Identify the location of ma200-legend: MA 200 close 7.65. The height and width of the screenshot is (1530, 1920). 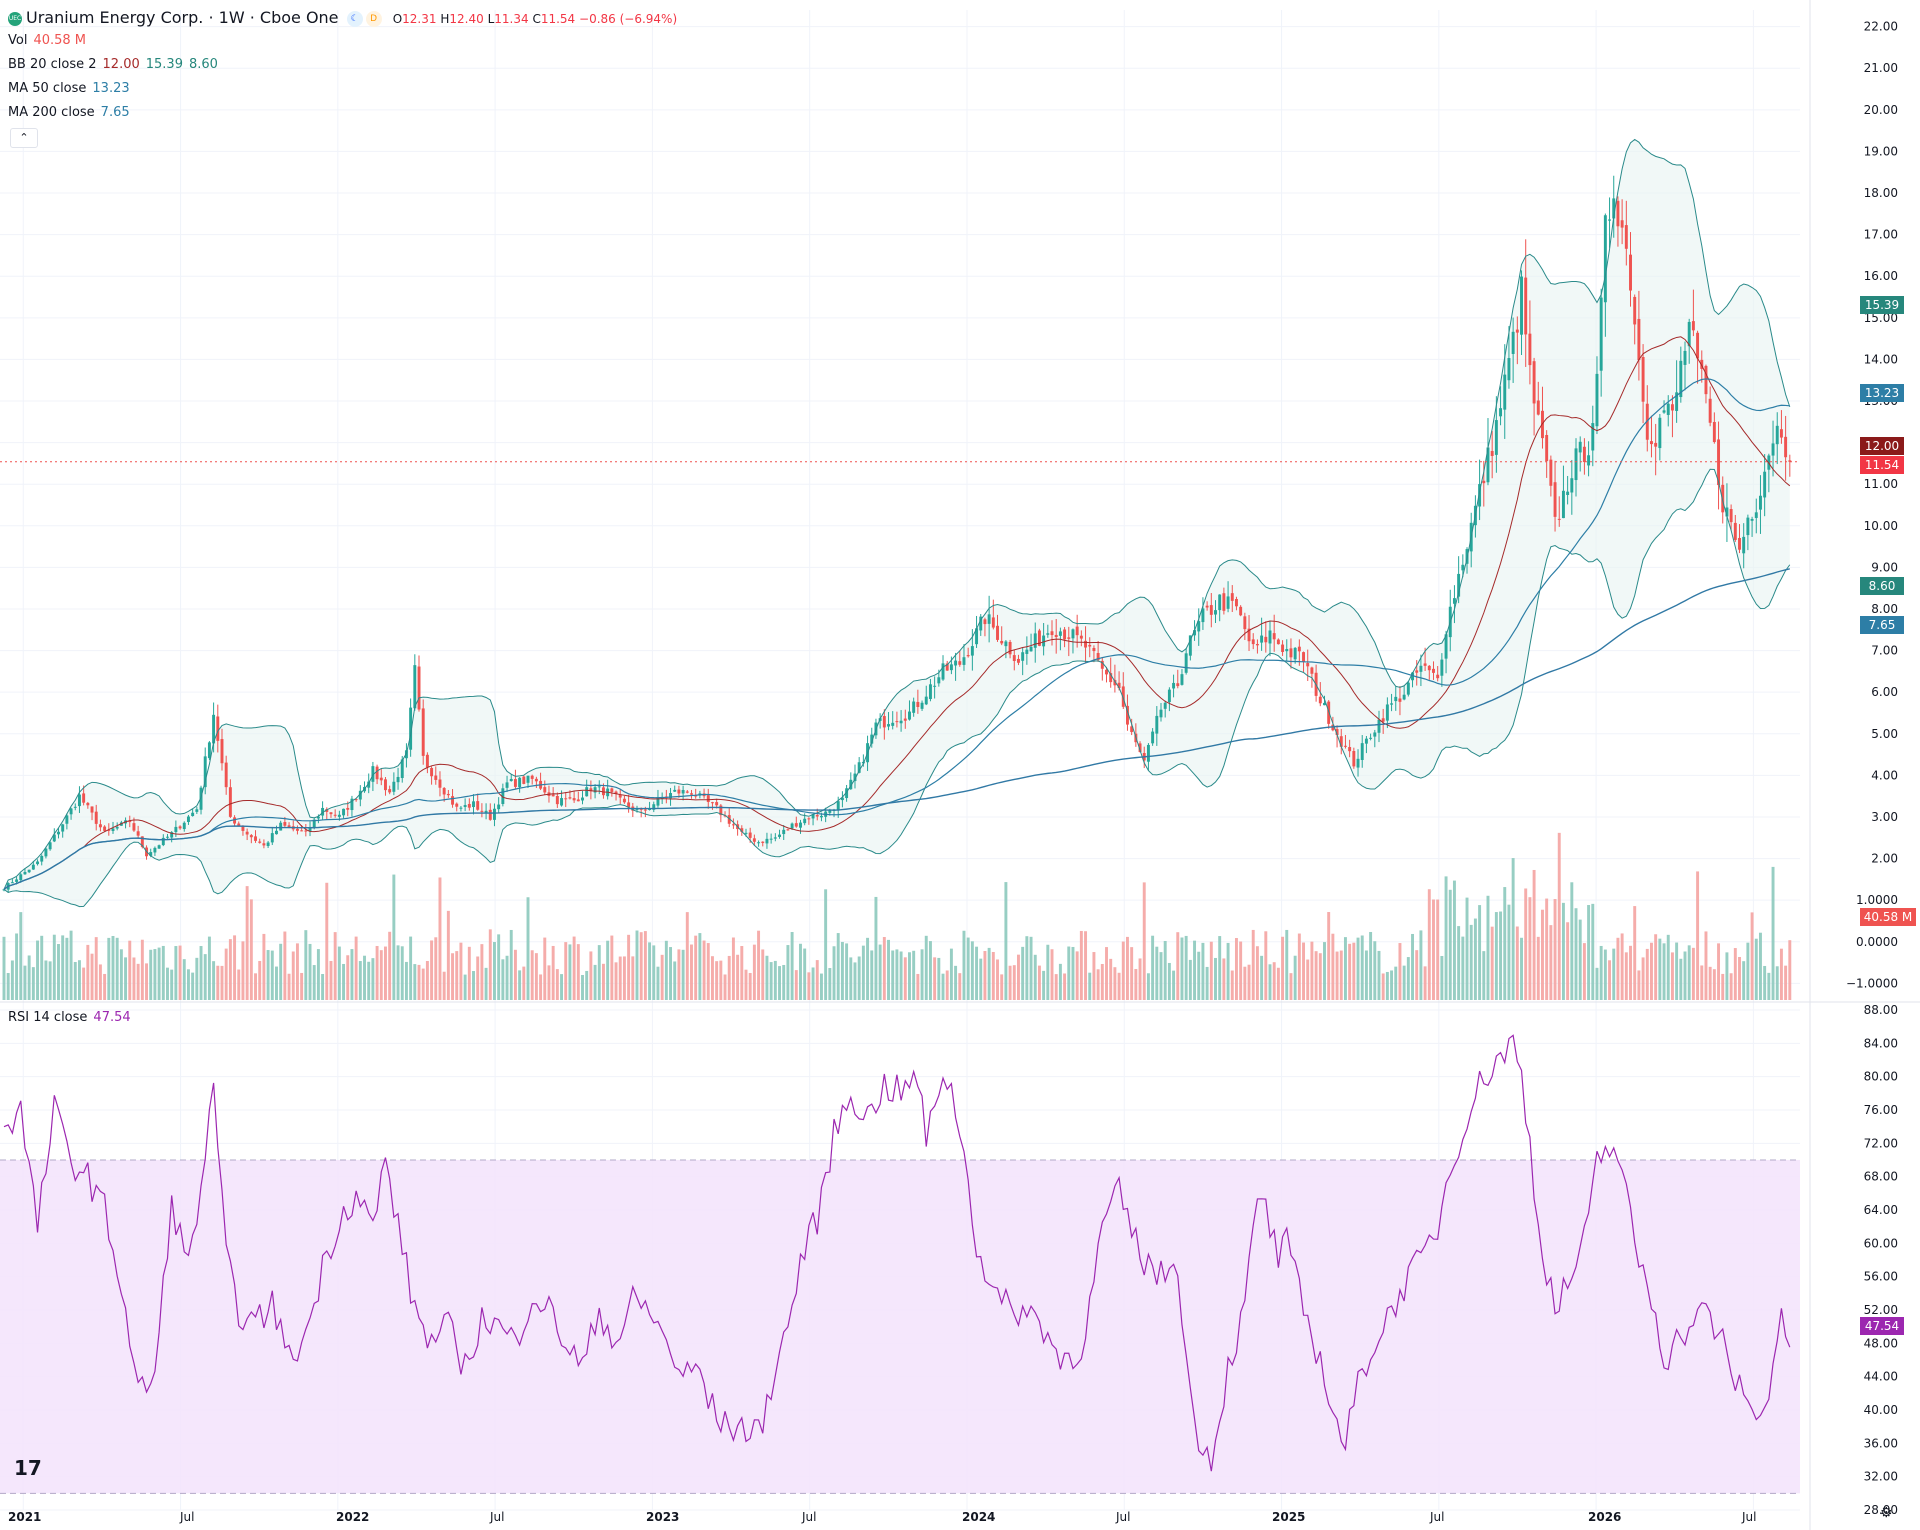
(69, 113).